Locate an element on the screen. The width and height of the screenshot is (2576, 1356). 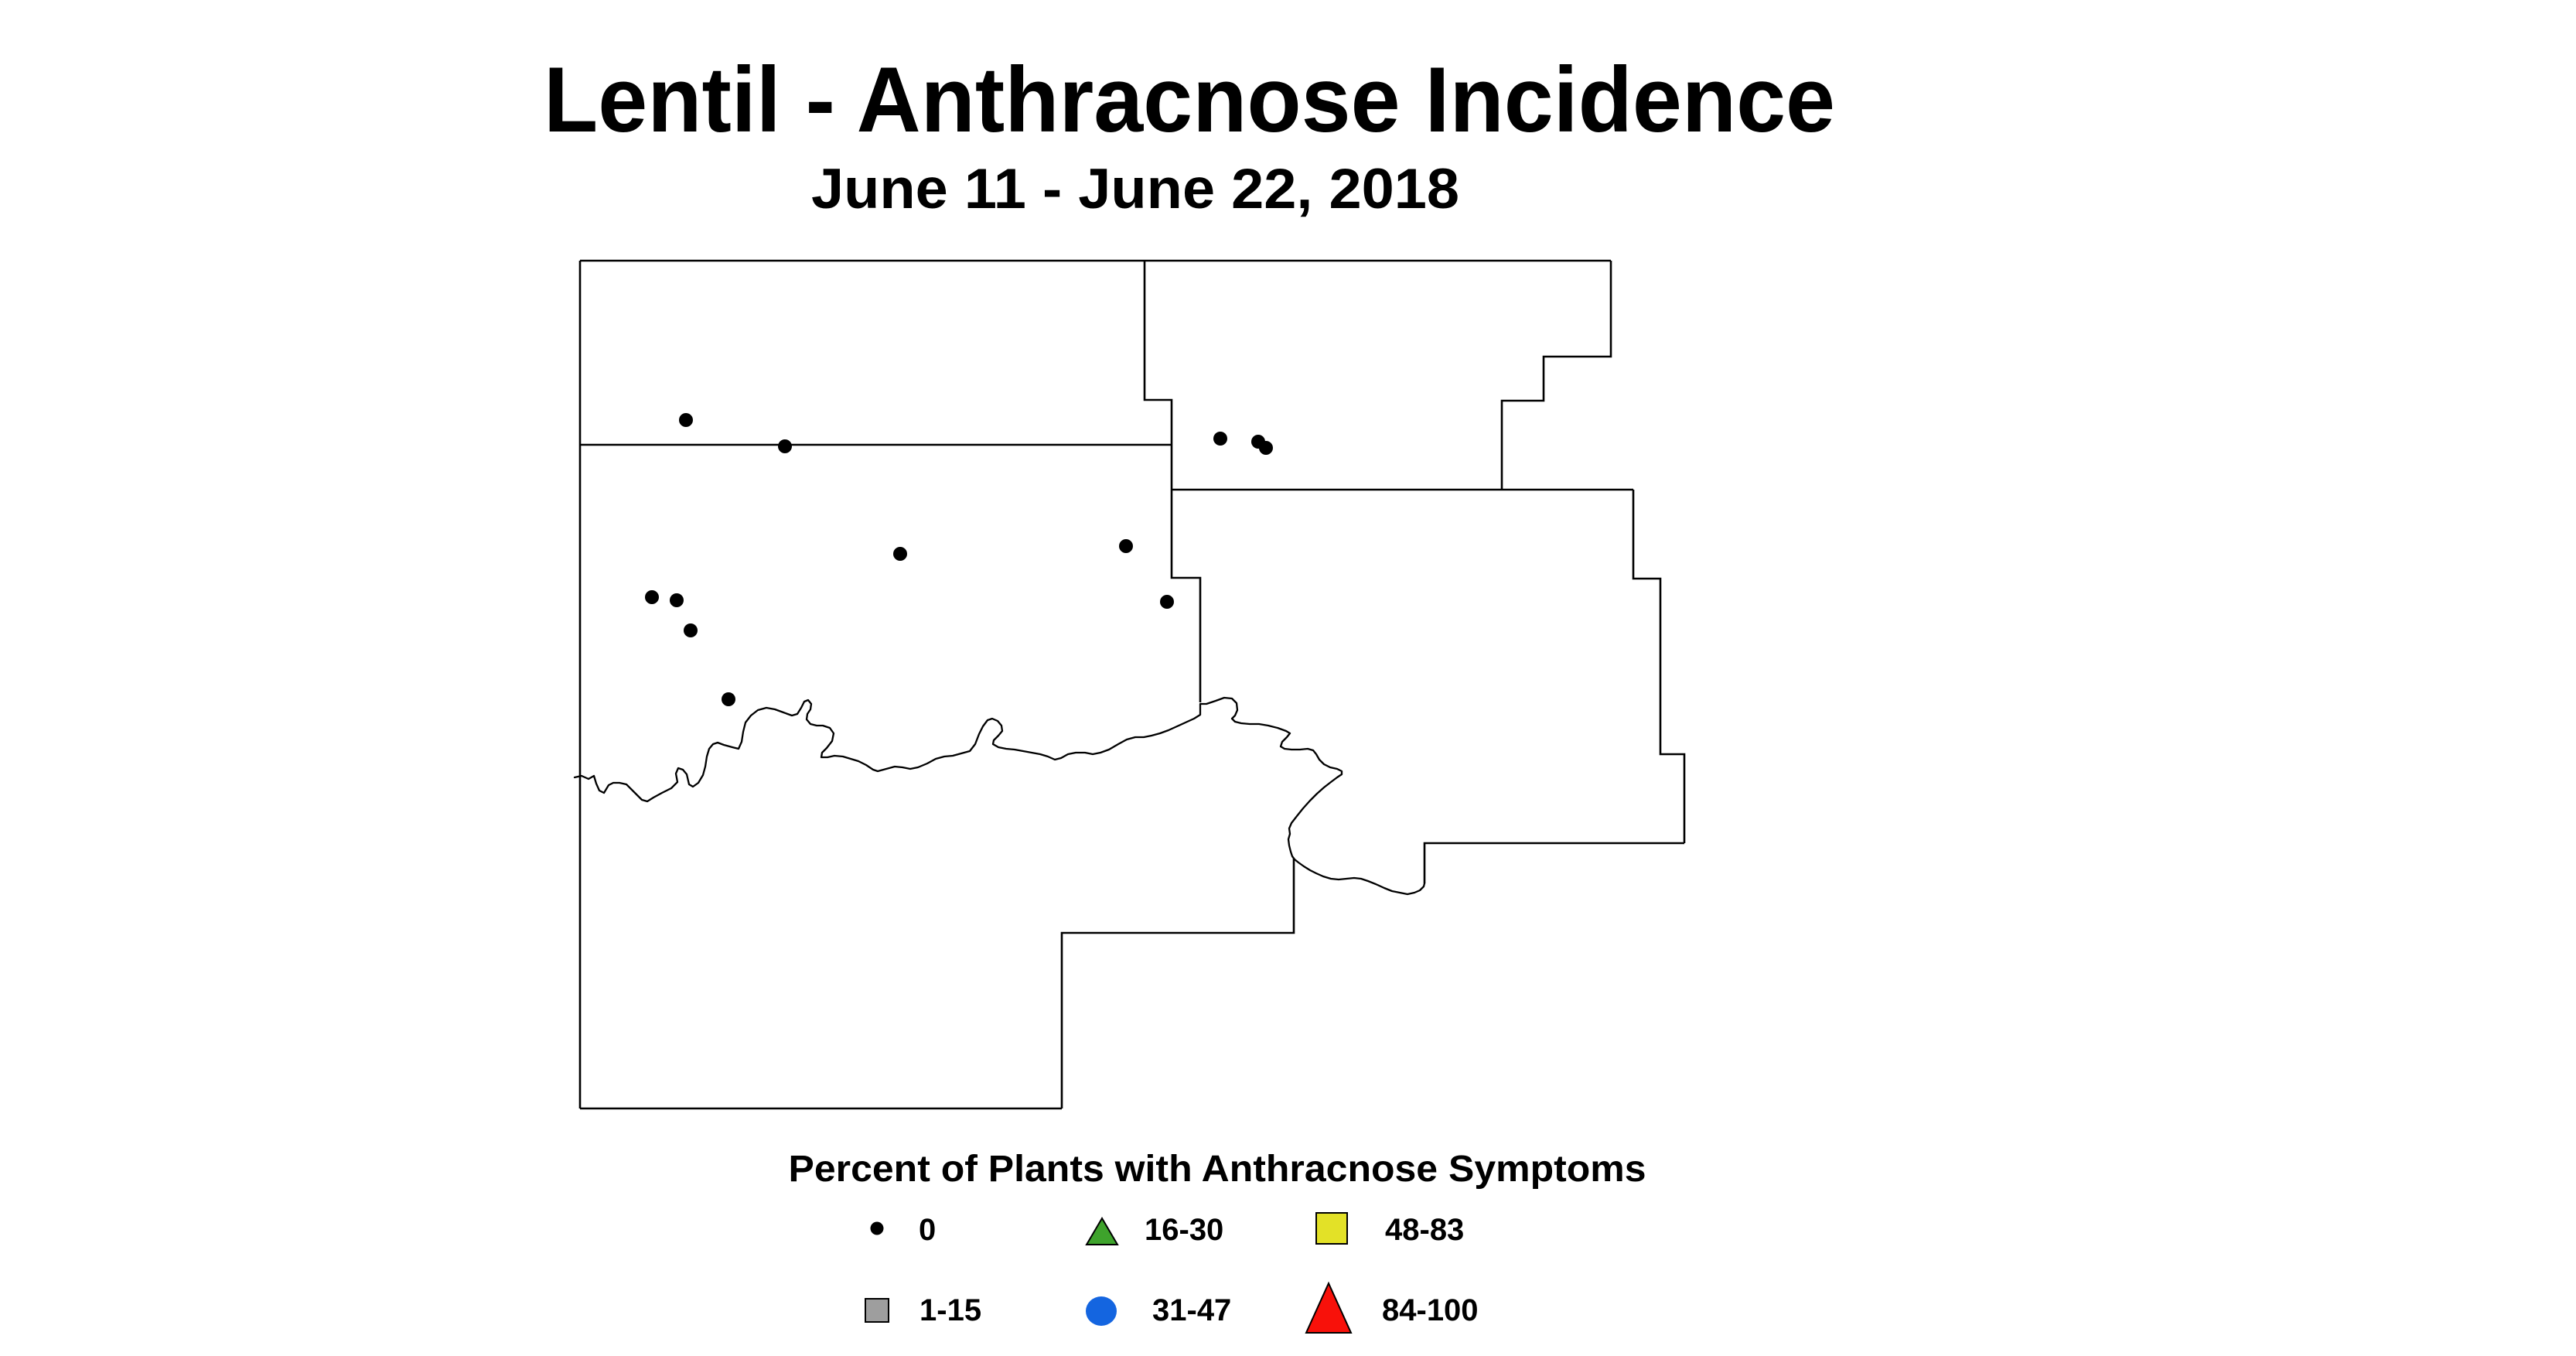
south-district-east-boundary is located at coordinates (1178, 984).